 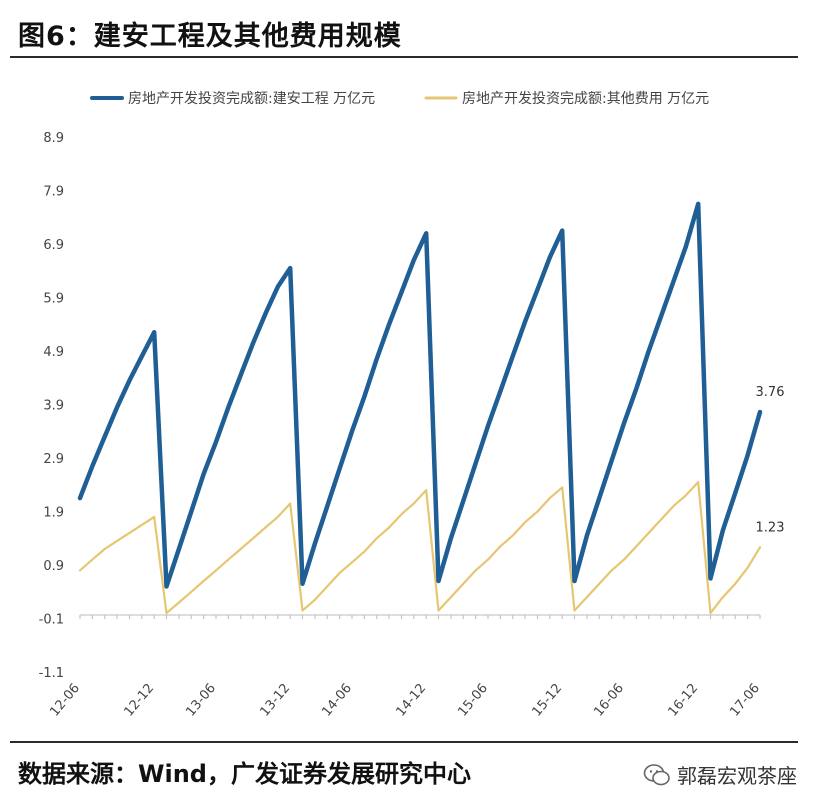 I want to click on x-tick-label: 12-06, so click(x=65, y=700).